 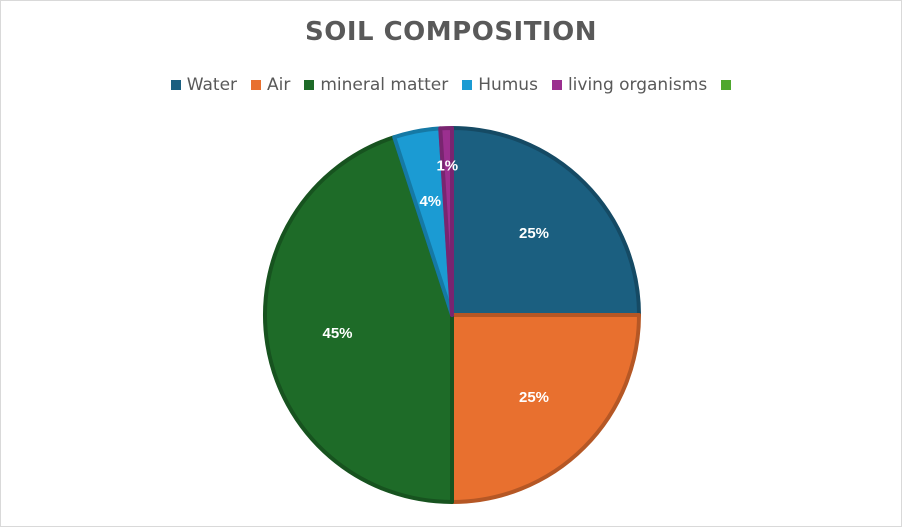 What do you see at coordinates (508, 85) in the screenshot?
I see `legend-label: Humus` at bounding box center [508, 85].